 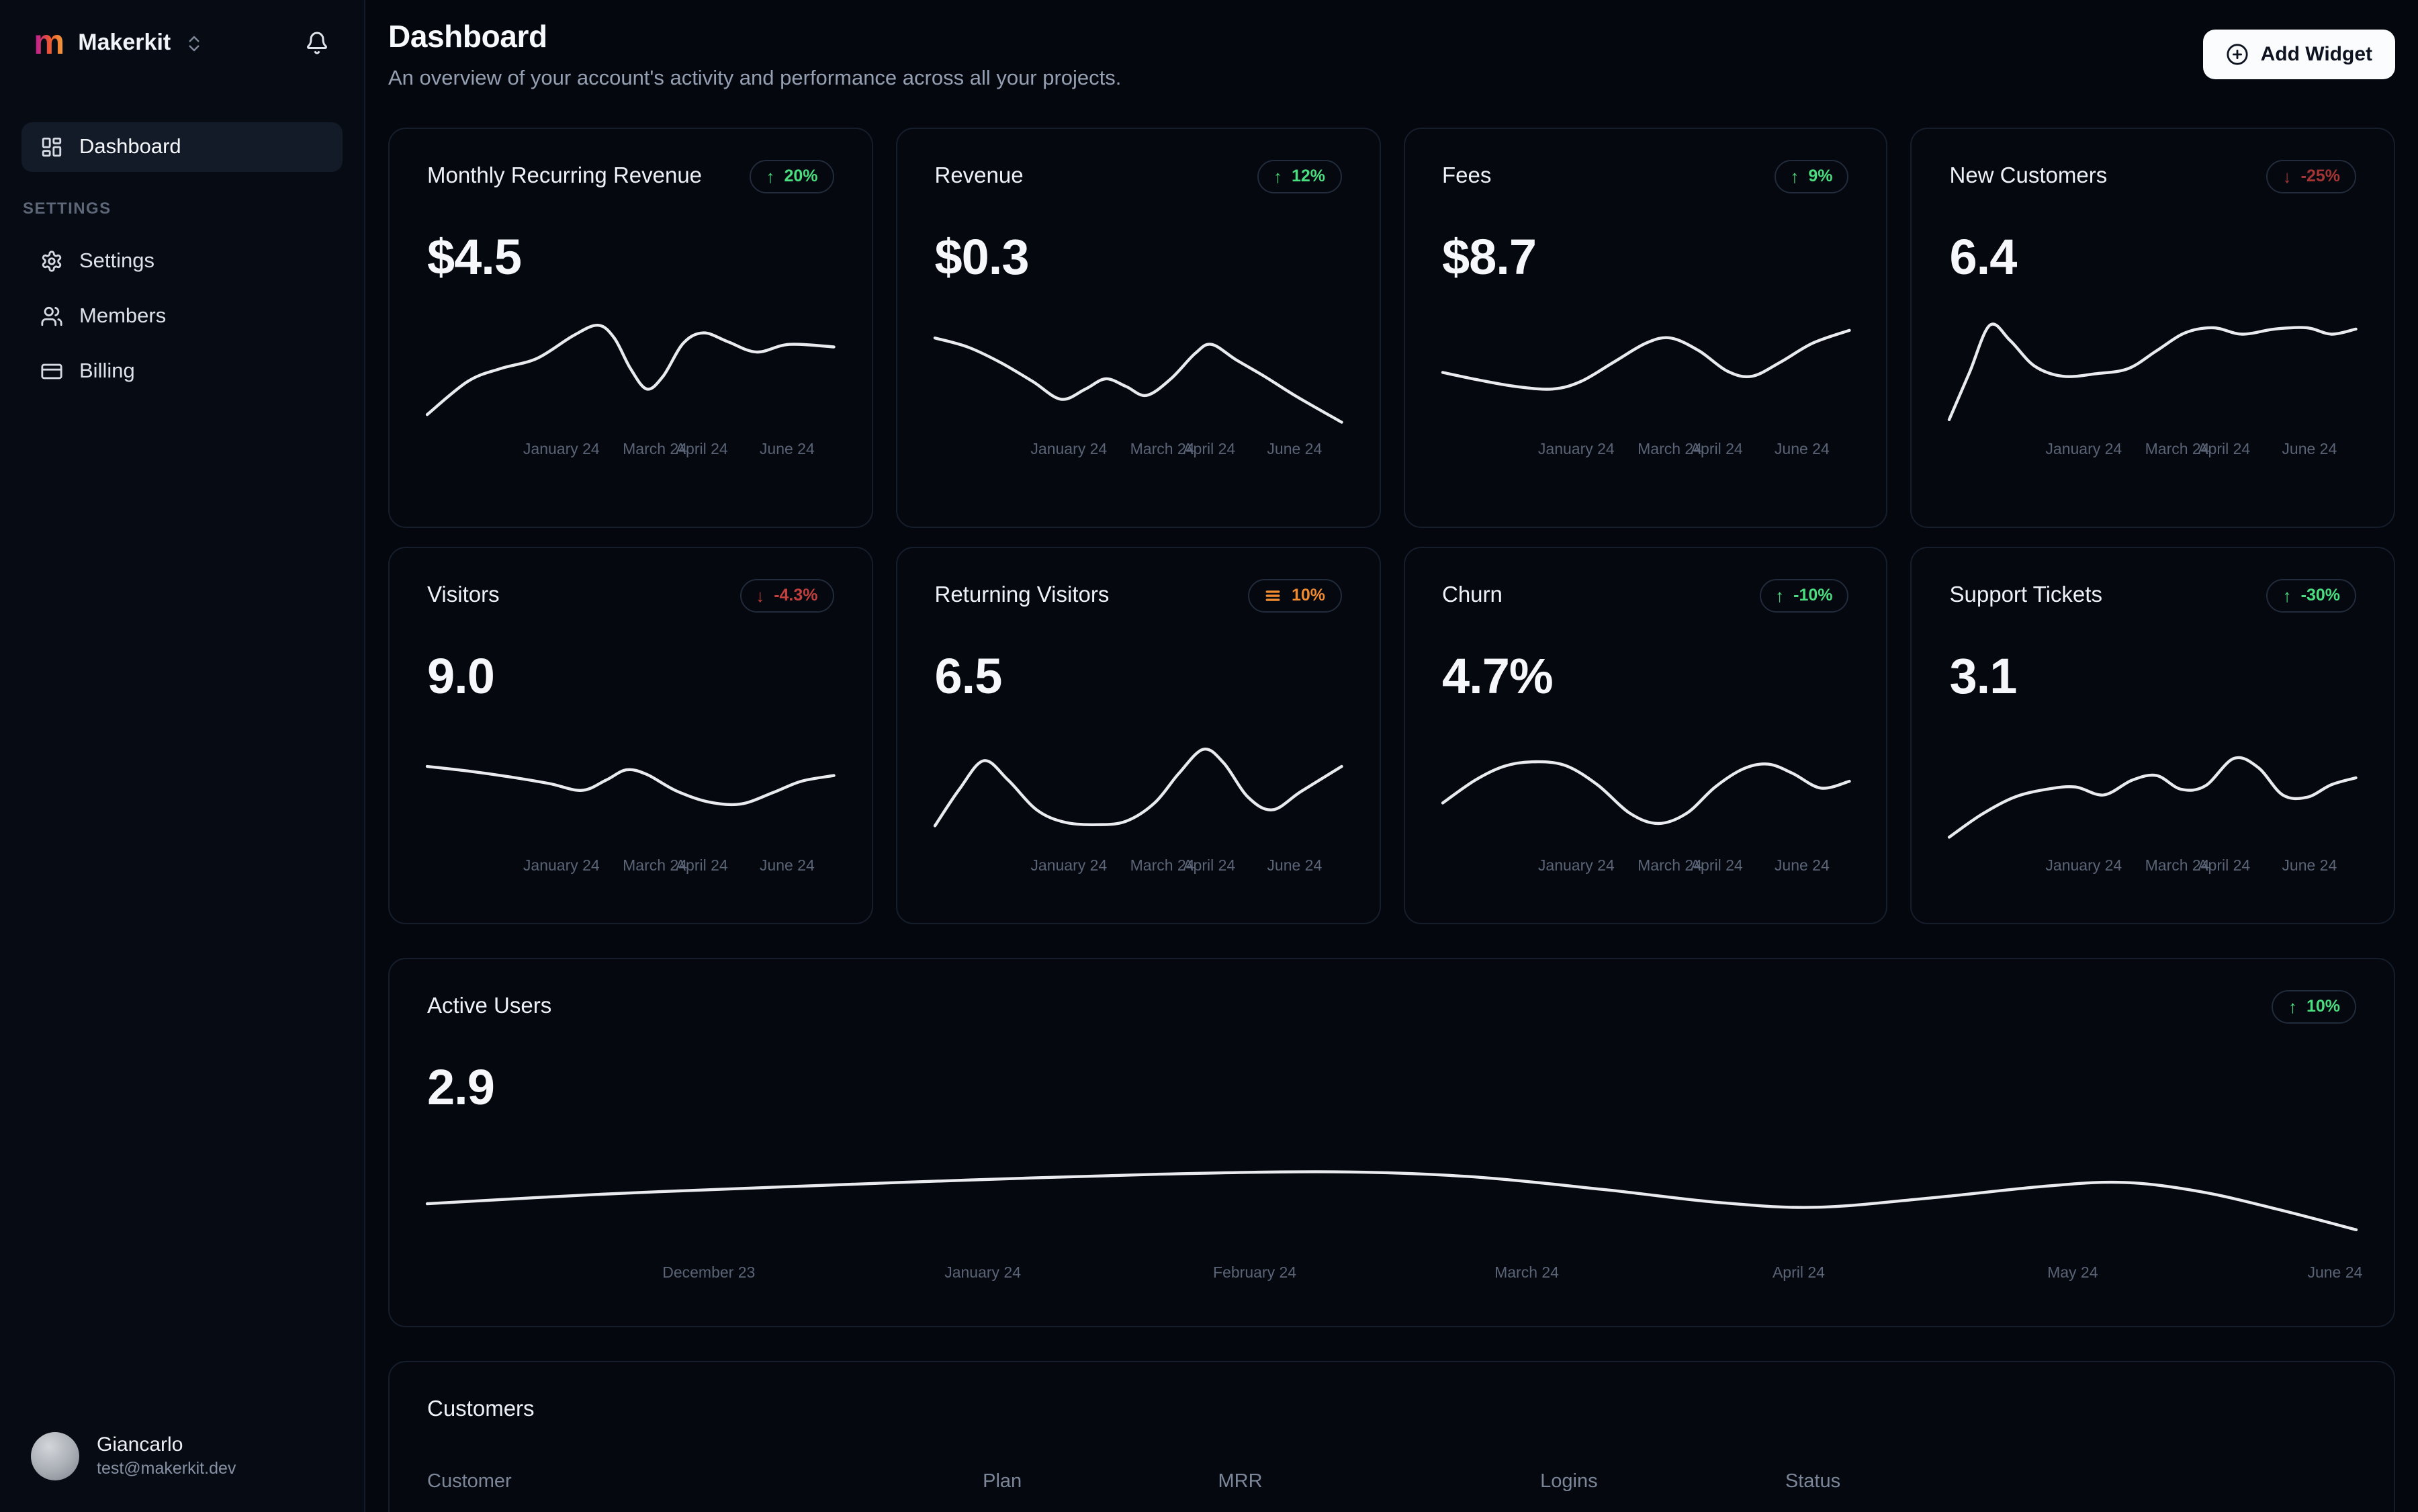 I want to click on sidebar-item-label: Members, so click(x=123, y=316).